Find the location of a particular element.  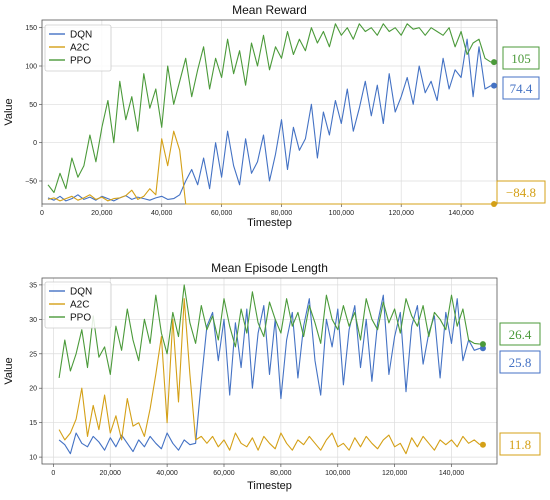

y-tick-label: 0 is located at coordinates (35, 143).